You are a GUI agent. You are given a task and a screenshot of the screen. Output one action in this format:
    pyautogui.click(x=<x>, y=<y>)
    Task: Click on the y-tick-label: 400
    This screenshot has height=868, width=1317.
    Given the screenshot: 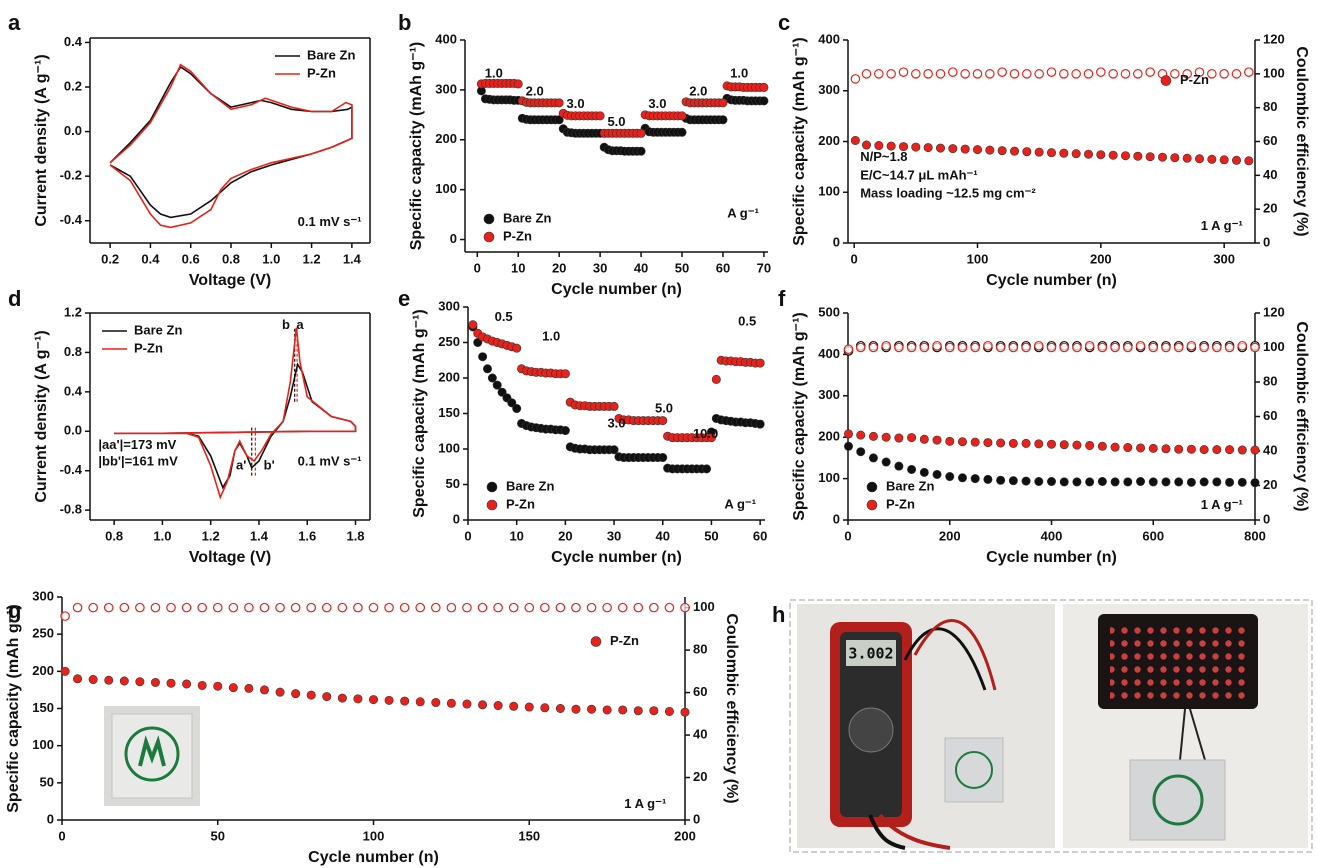 What is the action you would take?
    pyautogui.click(x=829, y=38)
    